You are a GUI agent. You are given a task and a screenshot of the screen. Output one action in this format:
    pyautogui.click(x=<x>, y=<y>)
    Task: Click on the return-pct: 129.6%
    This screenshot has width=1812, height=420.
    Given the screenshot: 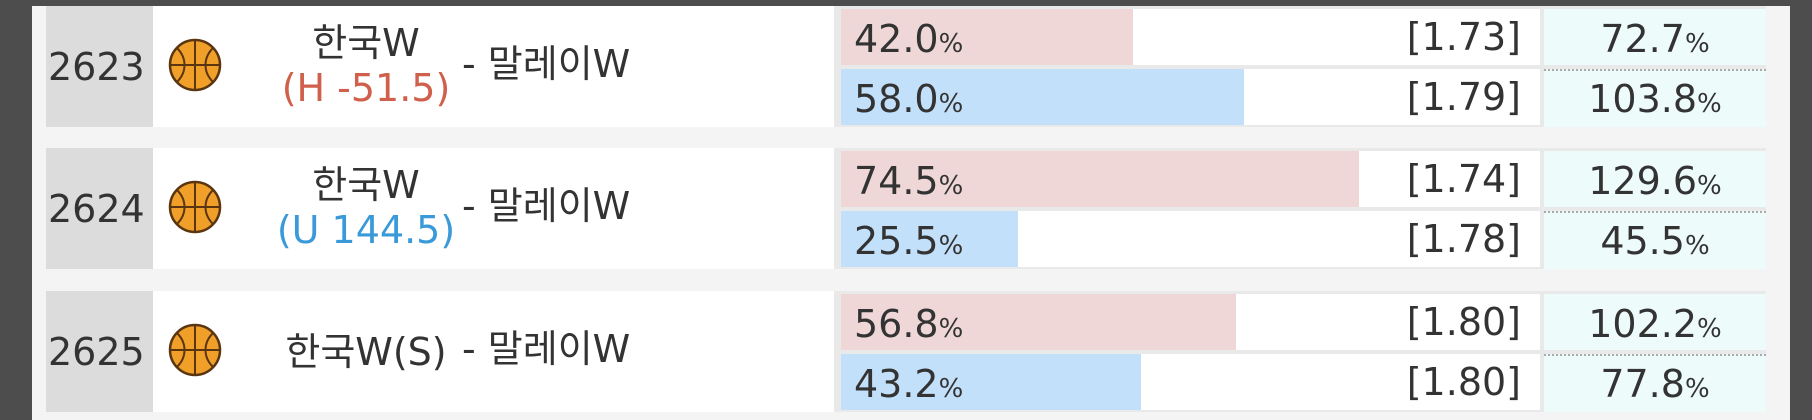 What is the action you would take?
    pyautogui.click(x=1655, y=181)
    